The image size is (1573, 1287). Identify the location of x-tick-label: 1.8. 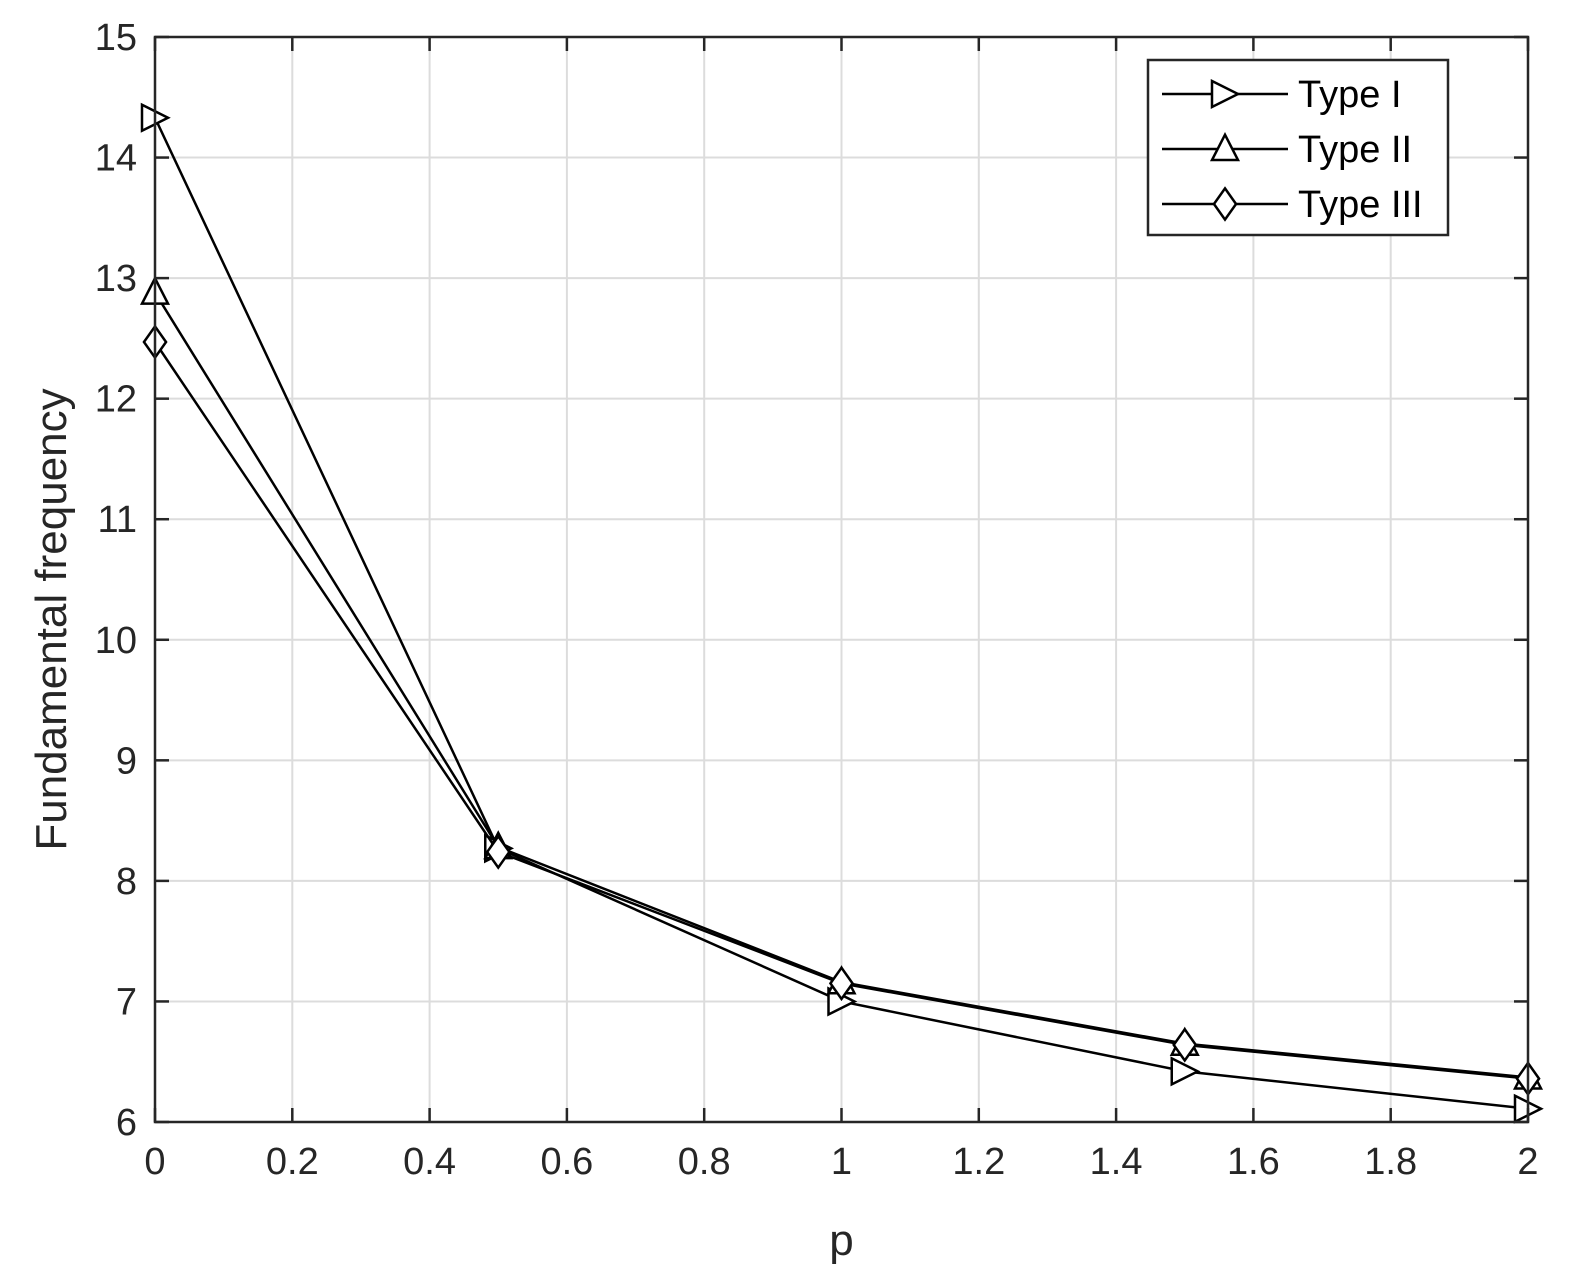
(1390, 1162).